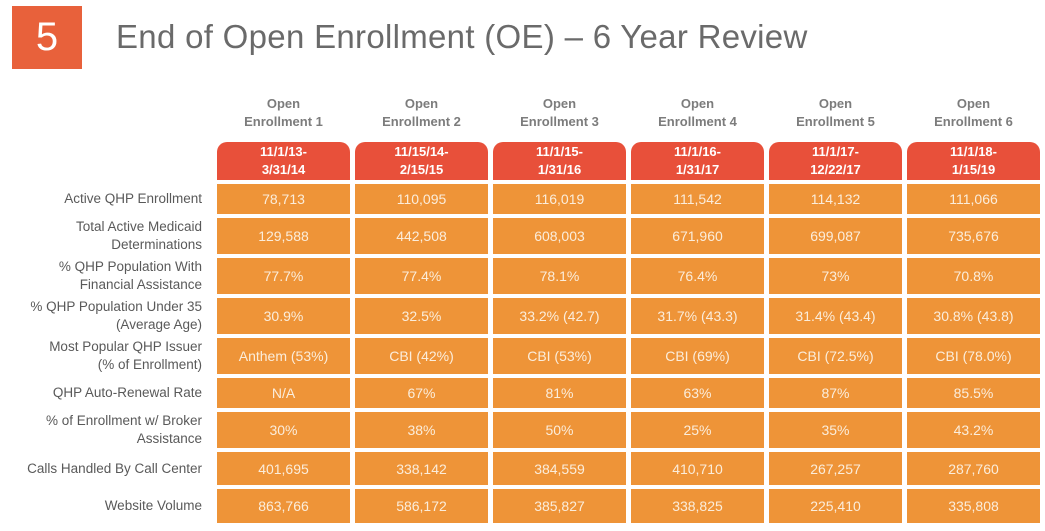 The width and height of the screenshot is (1045, 531). I want to click on row-label: Active QHP Enrollment, so click(133, 199).